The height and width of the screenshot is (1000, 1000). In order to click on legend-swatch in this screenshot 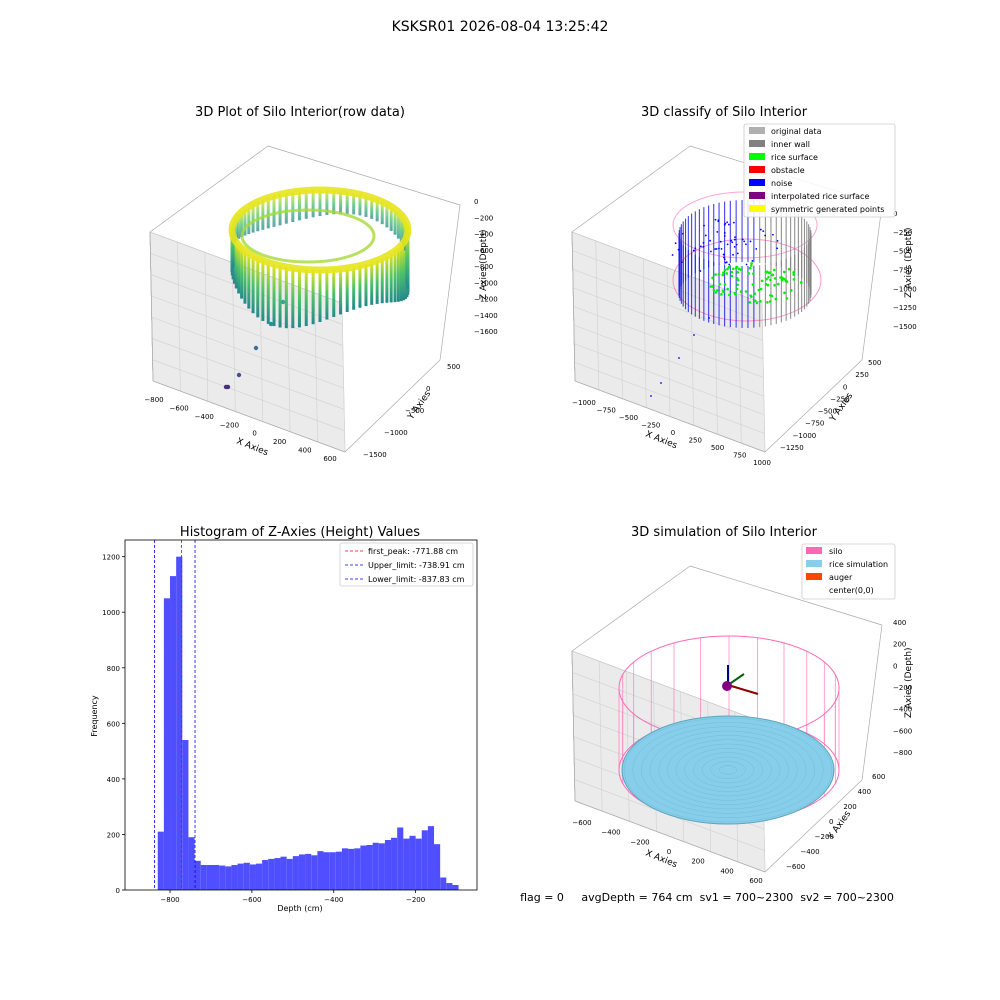, I will do `click(757, 182)`.